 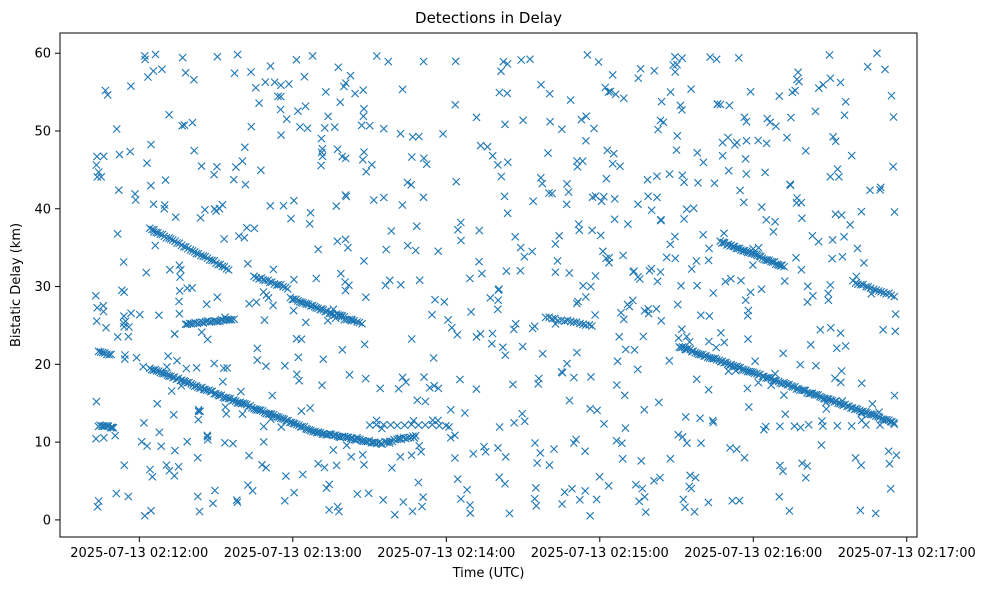 I want to click on track-h-point, so click(x=231, y=319).